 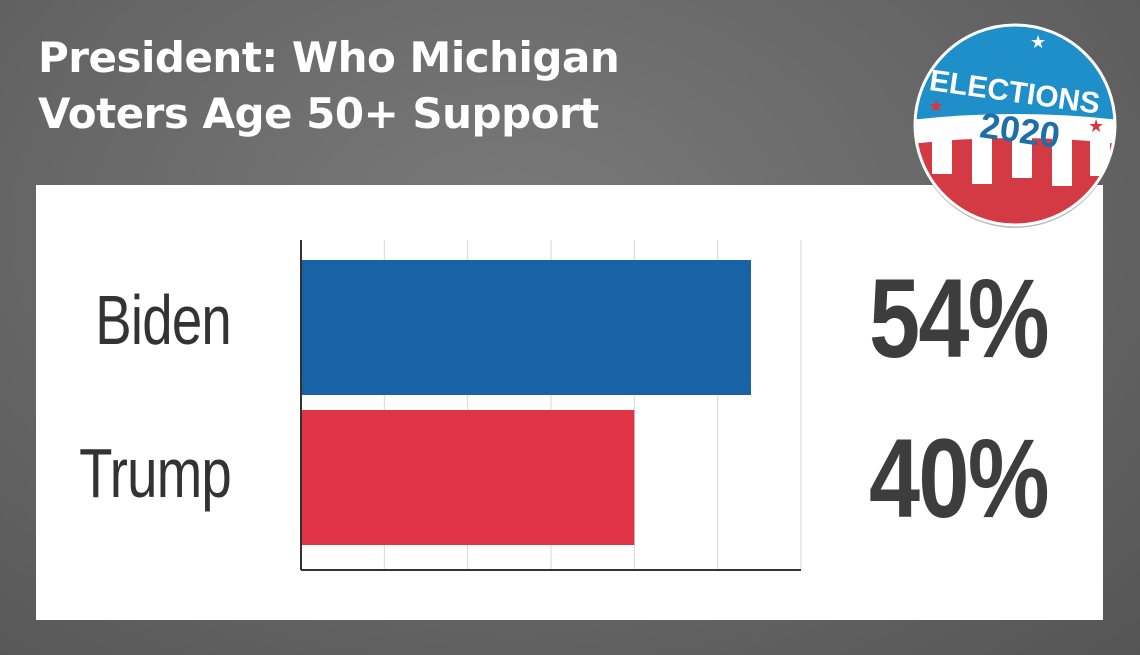 I want to click on badge-star-right-icon: ★, so click(x=1096, y=126).